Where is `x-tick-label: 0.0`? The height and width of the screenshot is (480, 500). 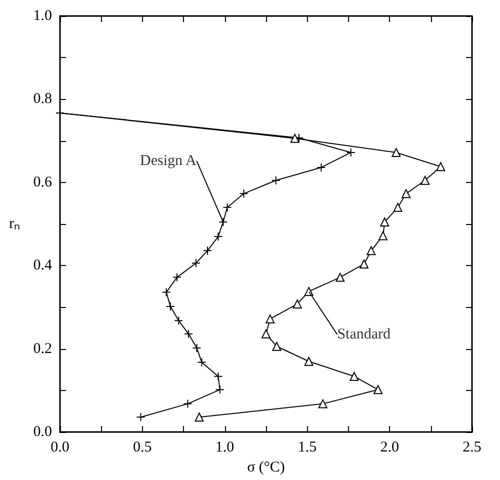 x-tick-label: 0.0 is located at coordinates (60, 448).